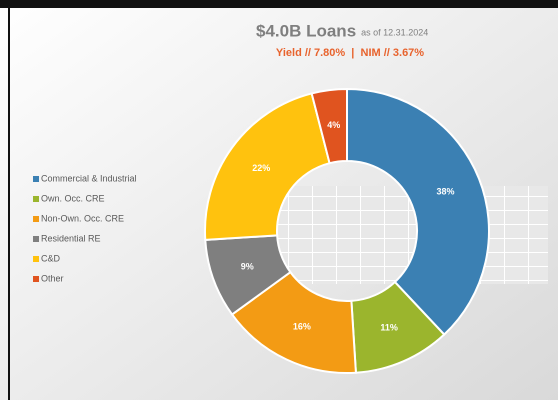 This screenshot has height=400, width=558. Describe the element at coordinates (89, 178) in the screenshot. I see `legend-label: Commercial & Industrial` at that location.